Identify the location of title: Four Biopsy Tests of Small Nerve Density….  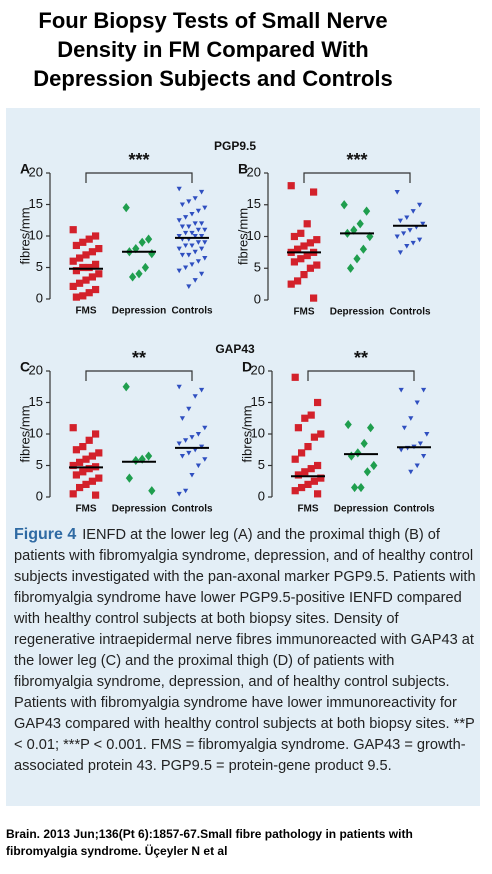
(213, 49).